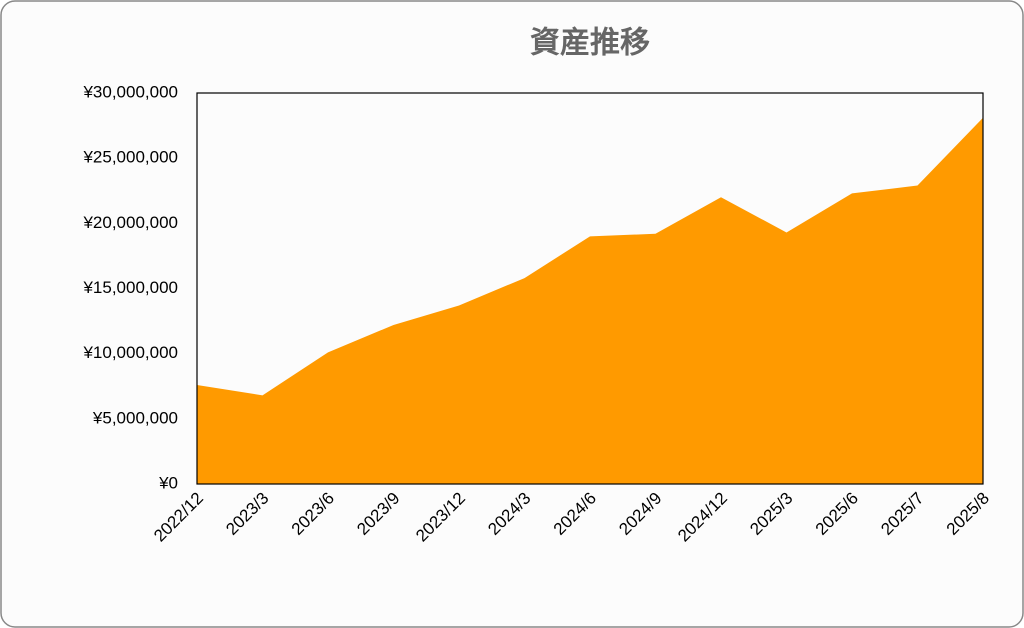  I want to click on y-tick-label: ¥10,000,000, so click(130, 352).